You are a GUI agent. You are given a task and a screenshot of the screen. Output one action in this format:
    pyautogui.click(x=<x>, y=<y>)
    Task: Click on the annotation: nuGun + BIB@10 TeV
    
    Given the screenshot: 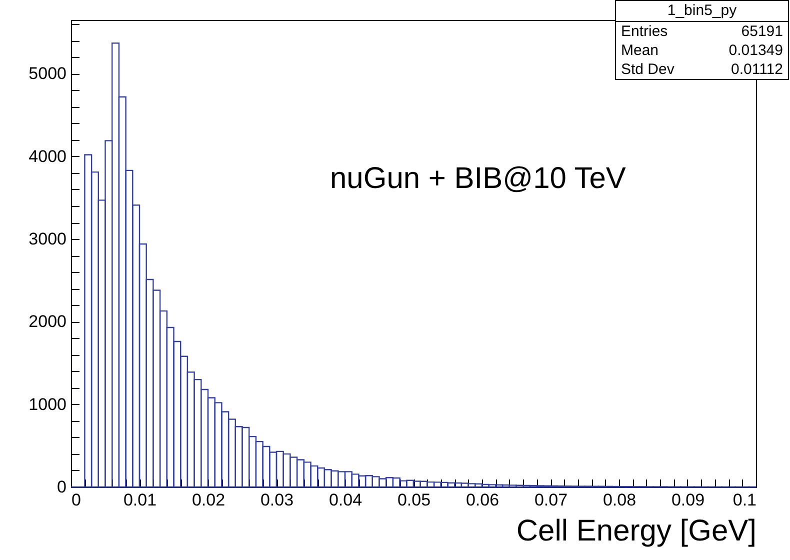 What is the action you would take?
    pyautogui.click(x=478, y=179)
    